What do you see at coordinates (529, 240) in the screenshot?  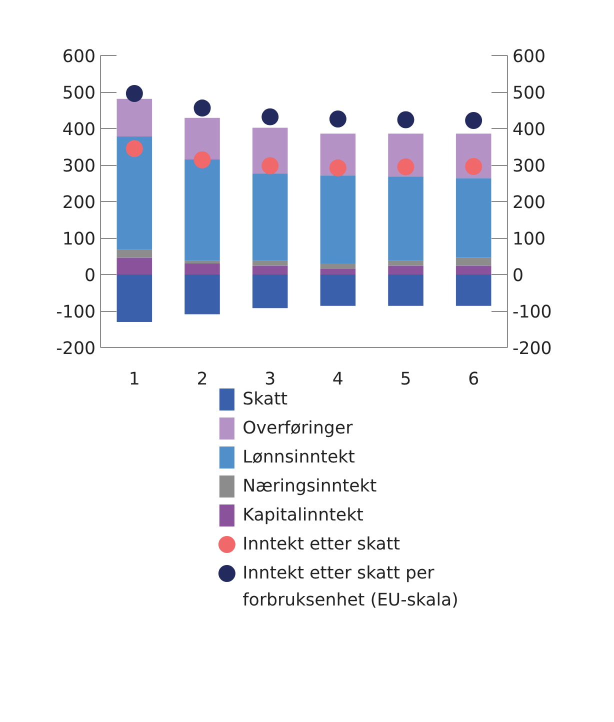 I see `y2-tick-label: 100` at bounding box center [529, 240].